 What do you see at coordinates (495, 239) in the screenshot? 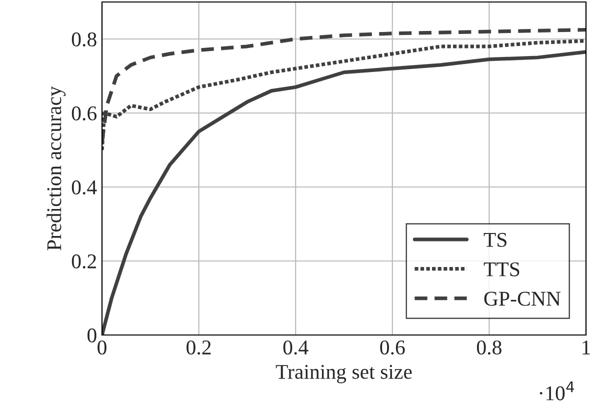
I see `legend-label: TS` at bounding box center [495, 239].